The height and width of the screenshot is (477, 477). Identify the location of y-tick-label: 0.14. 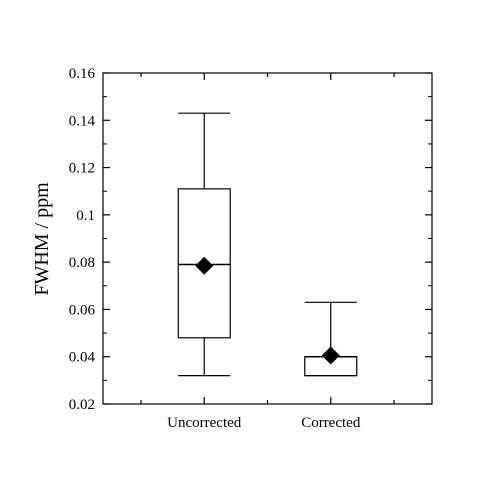
(82, 121).